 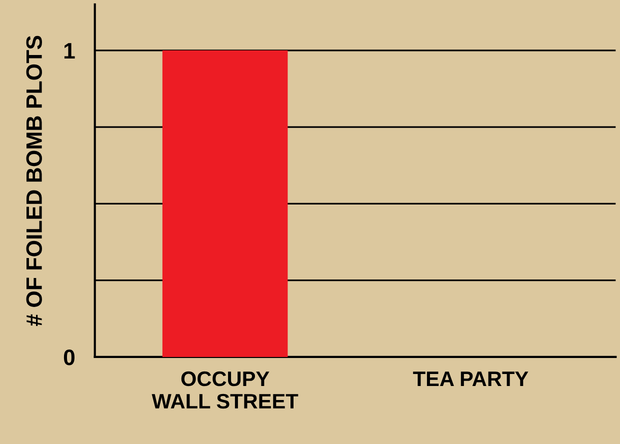 I want to click on x-tick-label: OCCUPY WALL STREET, so click(x=225, y=390).